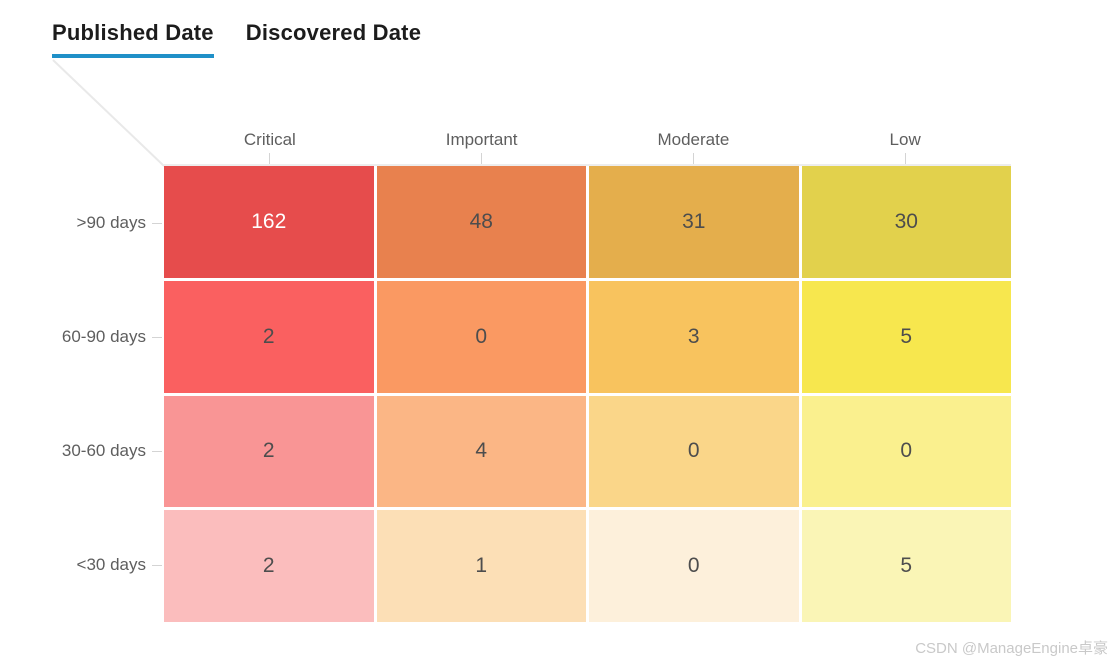 The image size is (1120, 668). What do you see at coordinates (694, 566) in the screenshot?
I see `heatmap-cell-30-days-moderate: 0` at bounding box center [694, 566].